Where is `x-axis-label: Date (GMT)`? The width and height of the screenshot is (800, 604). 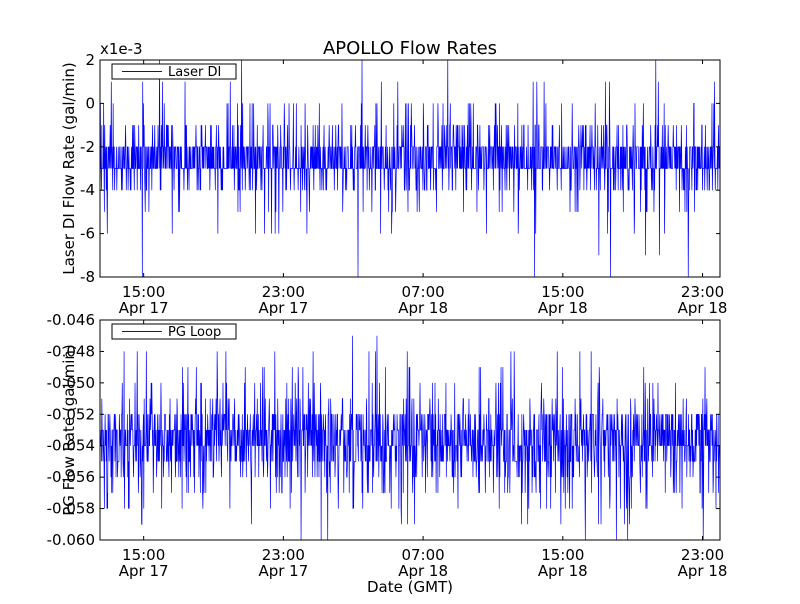 x-axis-label: Date (GMT) is located at coordinates (410, 587).